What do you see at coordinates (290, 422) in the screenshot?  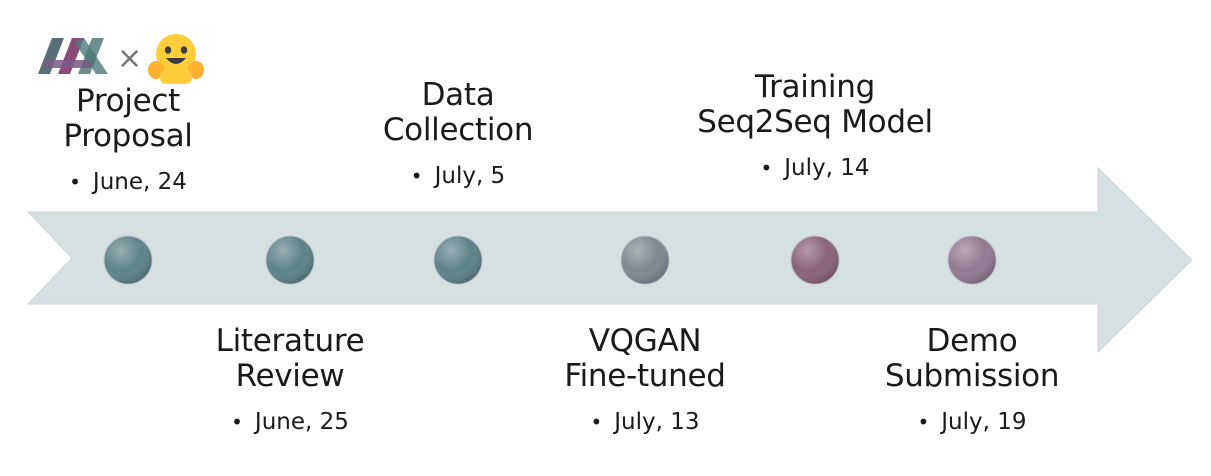 I see `milestone-date: June, 25` at bounding box center [290, 422].